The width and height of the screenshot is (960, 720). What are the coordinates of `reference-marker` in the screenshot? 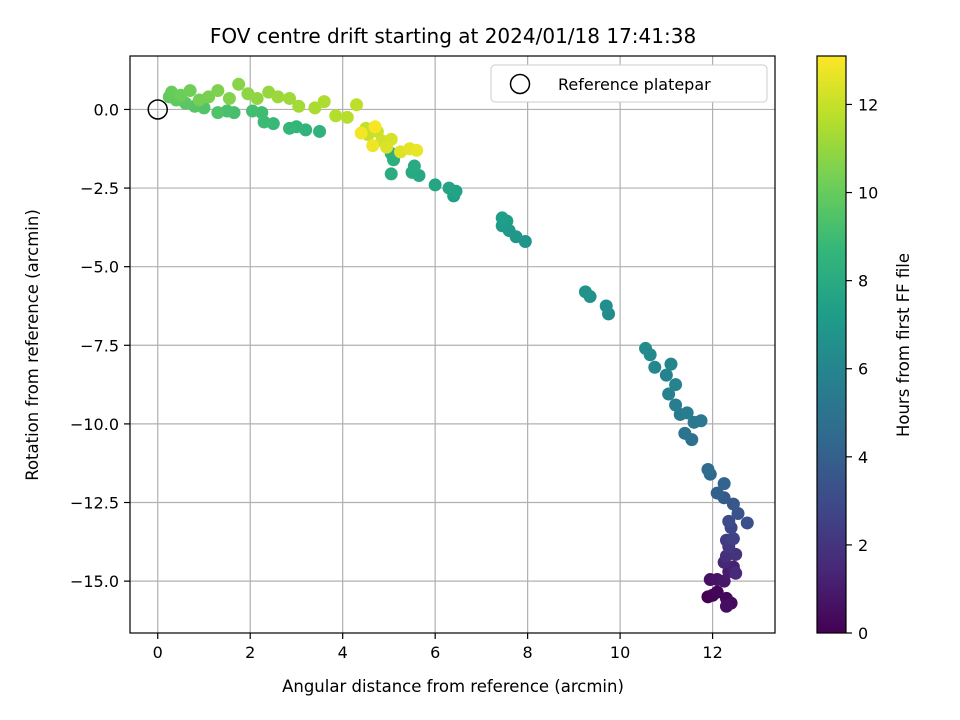 It's located at (157, 109).